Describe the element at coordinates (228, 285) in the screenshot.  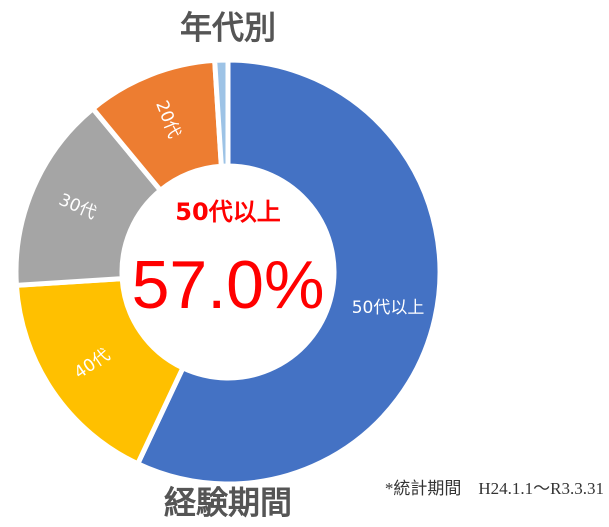
I see `center-value: 57.0%` at that location.